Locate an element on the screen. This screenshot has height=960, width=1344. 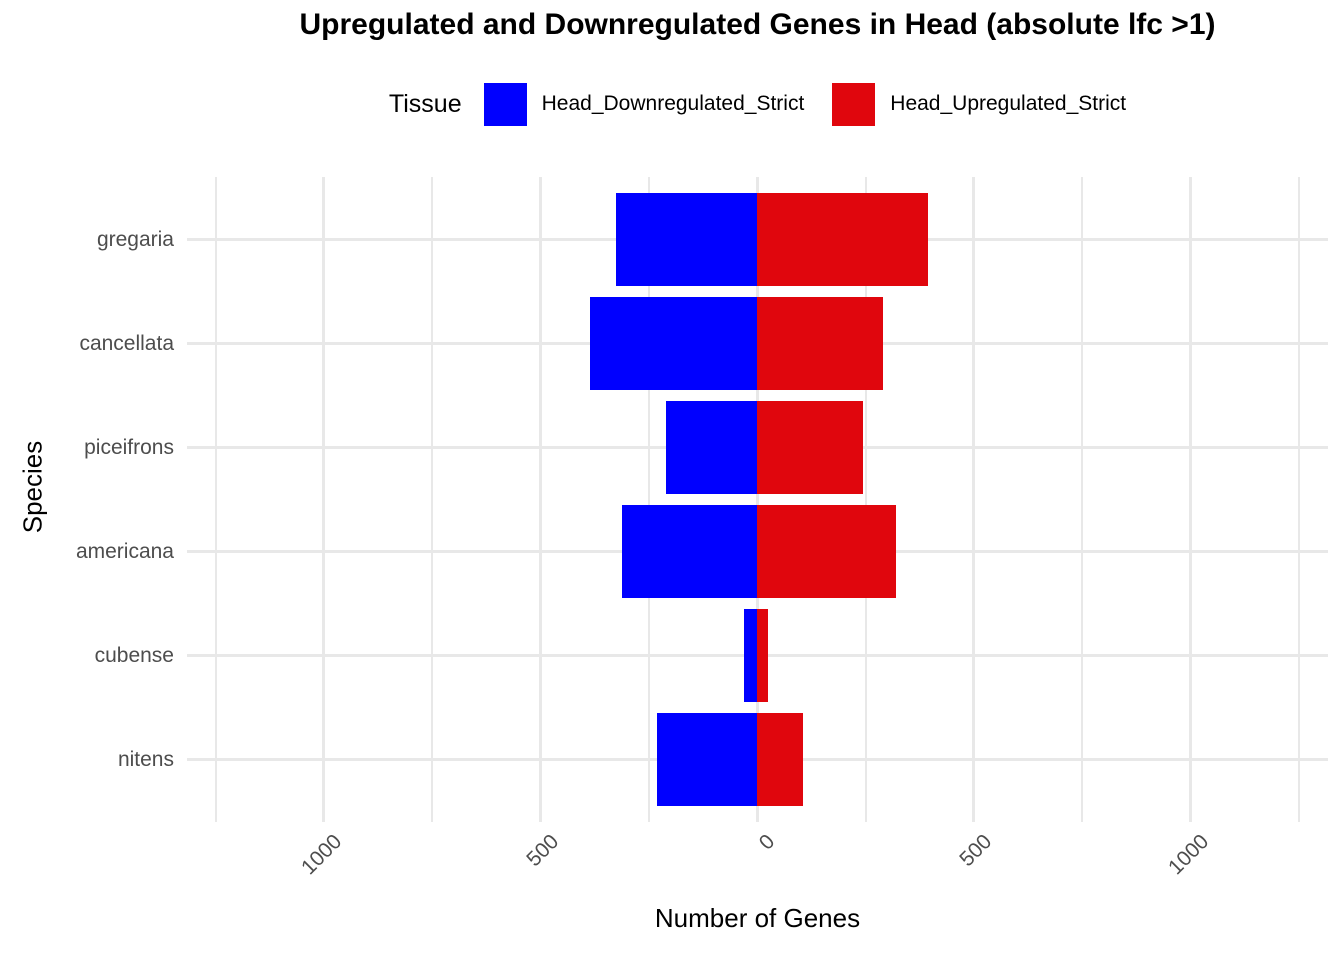
y-tick-label-nitens: nitens is located at coordinates (145, 760).